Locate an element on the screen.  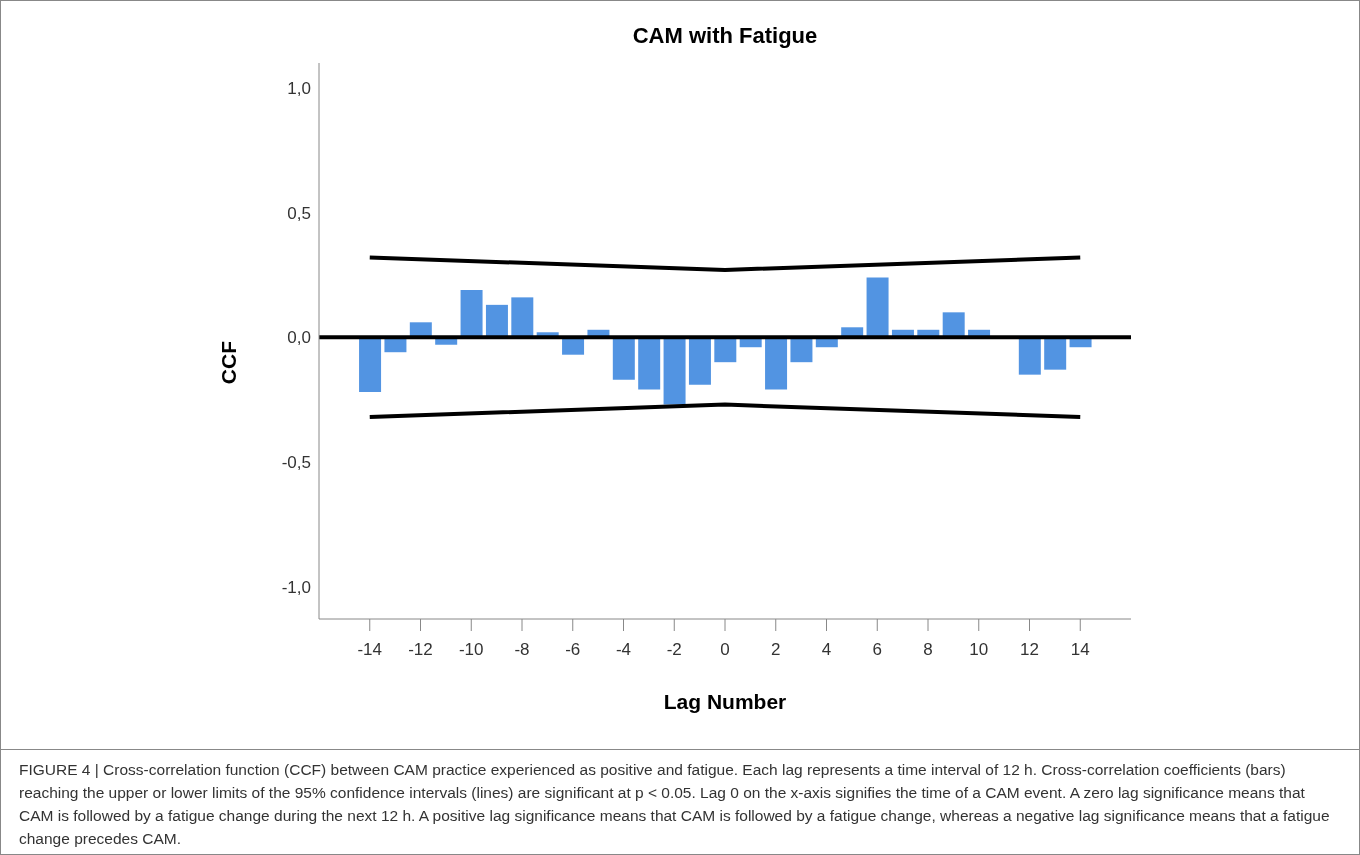
x-tick-label: -6 is located at coordinates (573, 650).